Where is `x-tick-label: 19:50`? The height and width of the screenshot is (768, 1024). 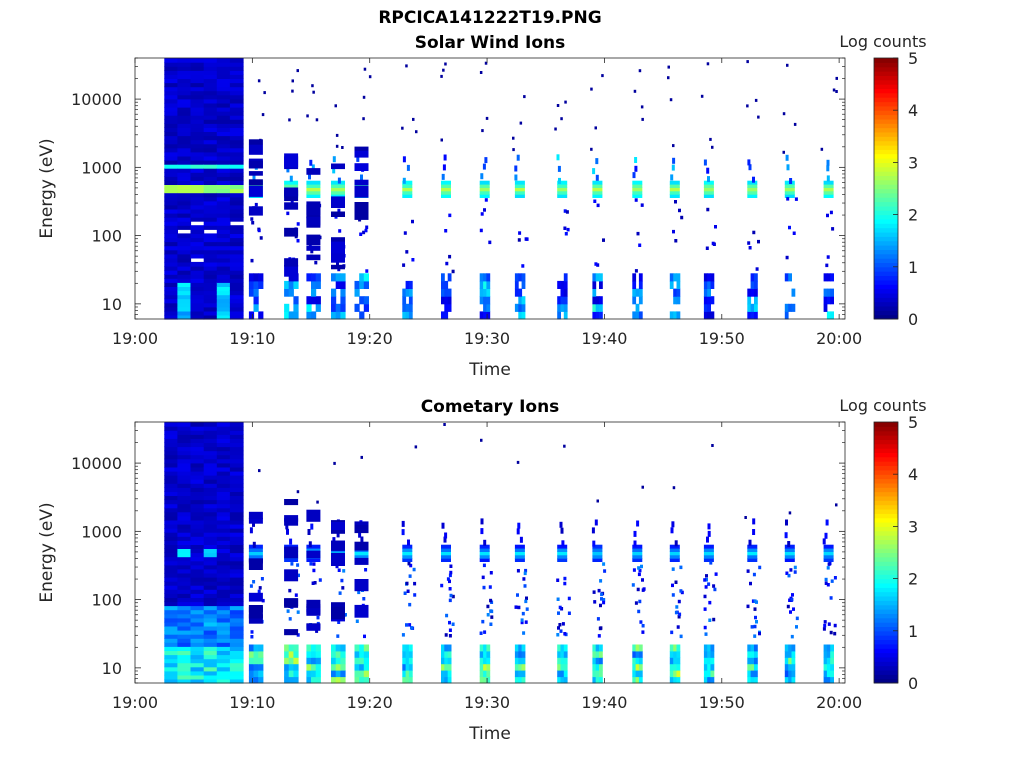
x-tick-label: 19:50 is located at coordinates (722, 338).